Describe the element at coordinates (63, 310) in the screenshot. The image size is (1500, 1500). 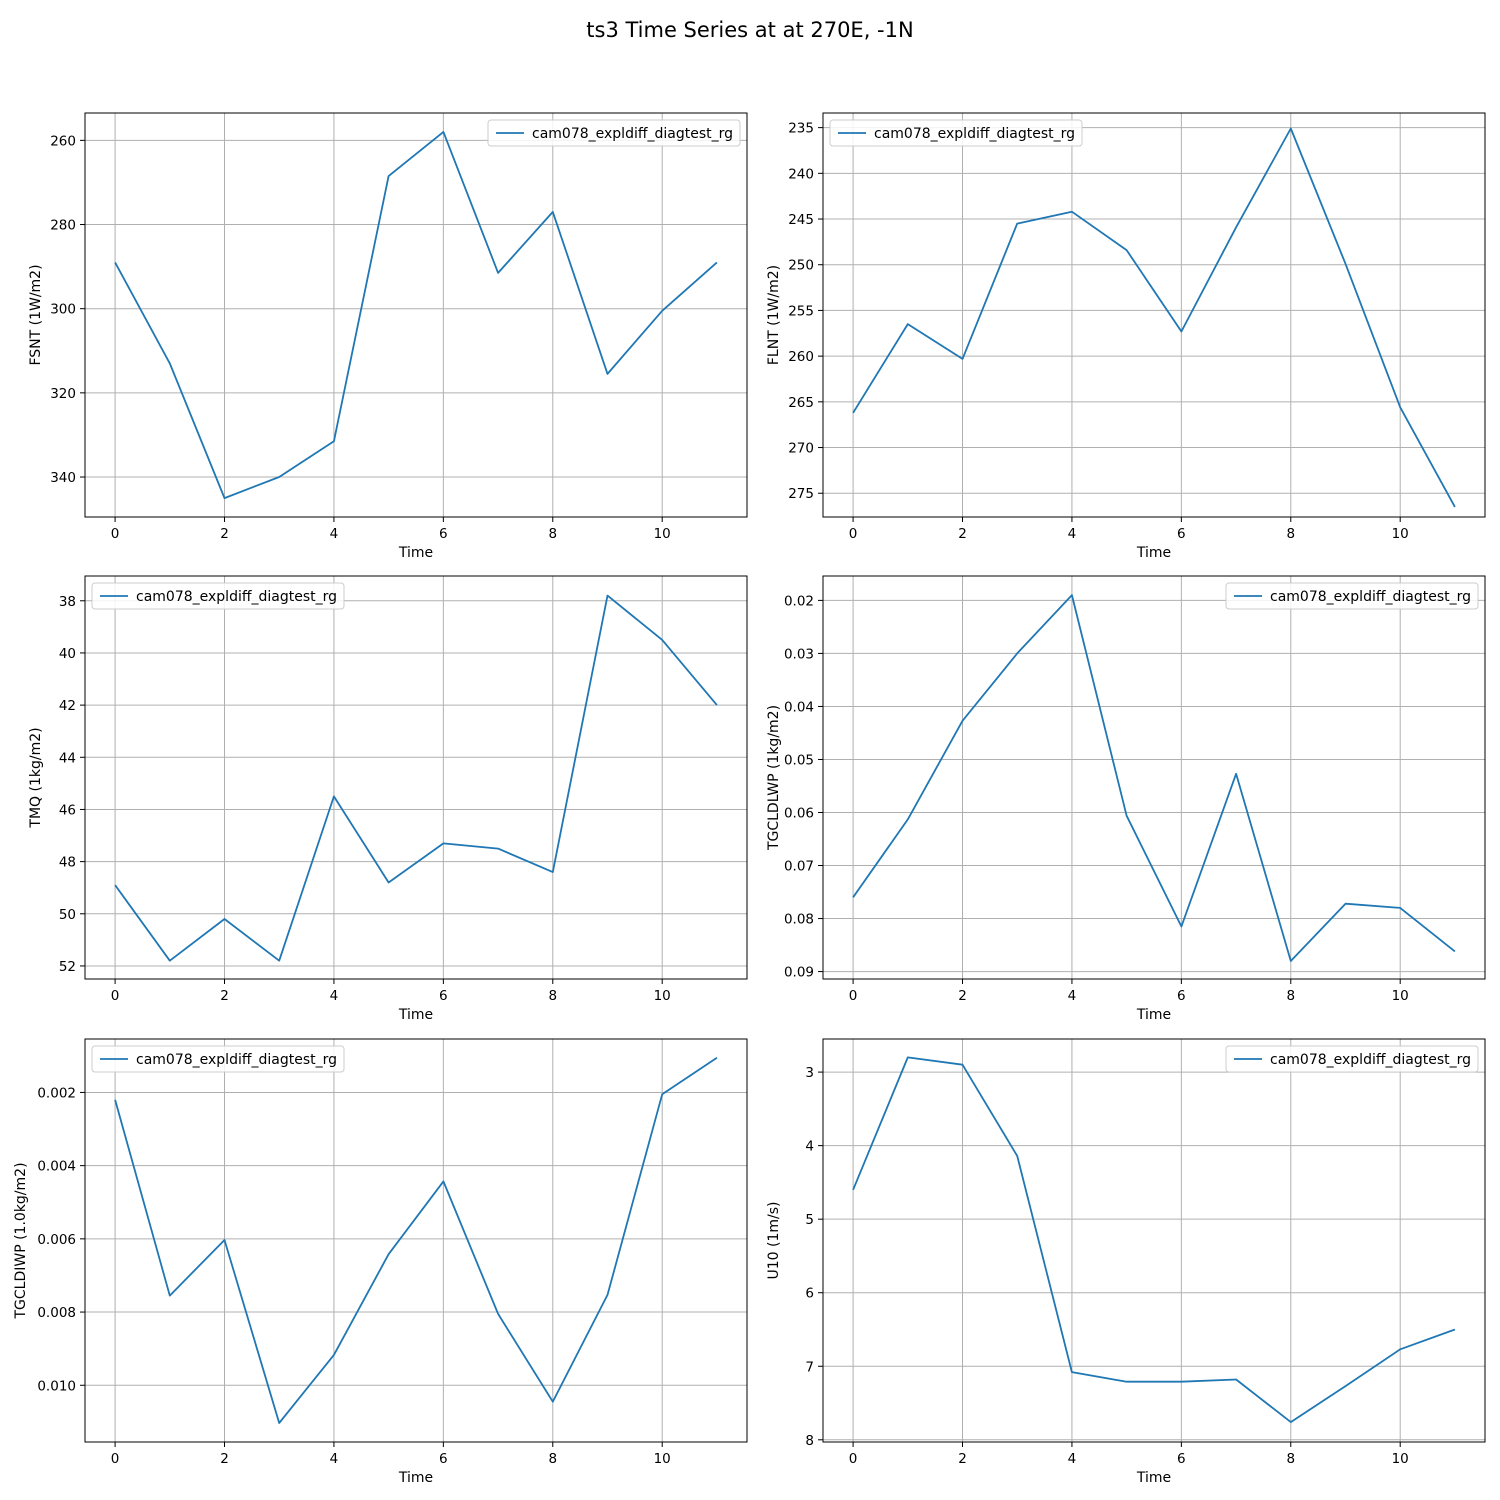
I see `y-tick-label: 300` at that location.